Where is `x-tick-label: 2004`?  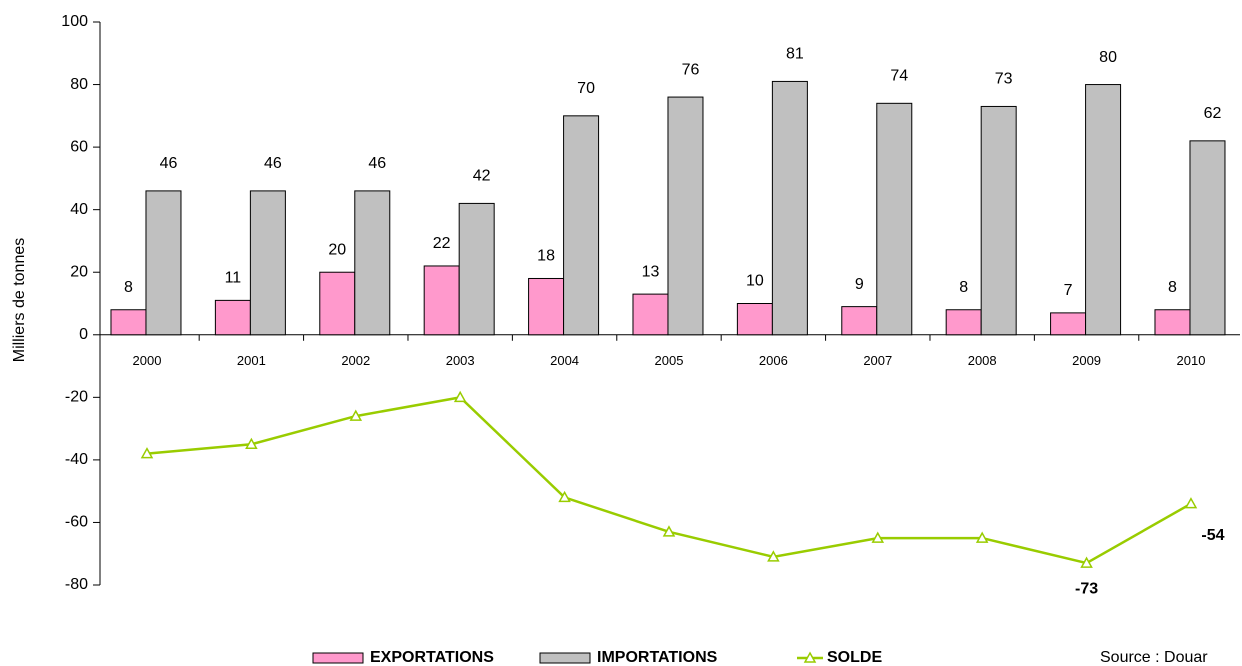 x-tick-label: 2004 is located at coordinates (564, 360).